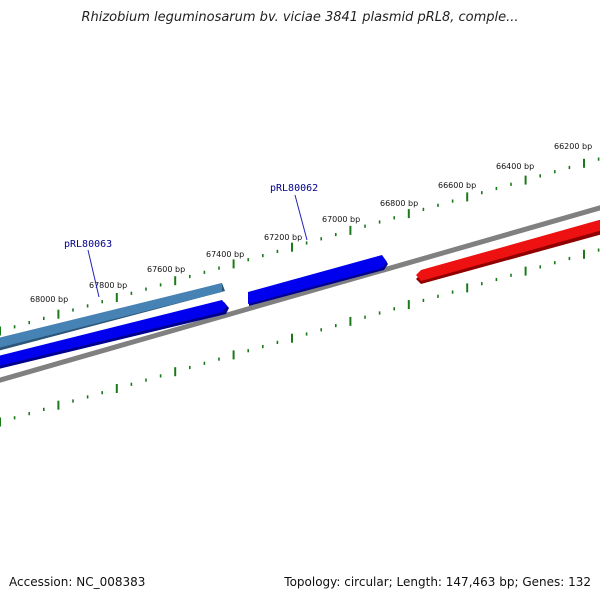  What do you see at coordinates (508, 250) in the screenshot?
I see `gene-reverse-strand` at bounding box center [508, 250].